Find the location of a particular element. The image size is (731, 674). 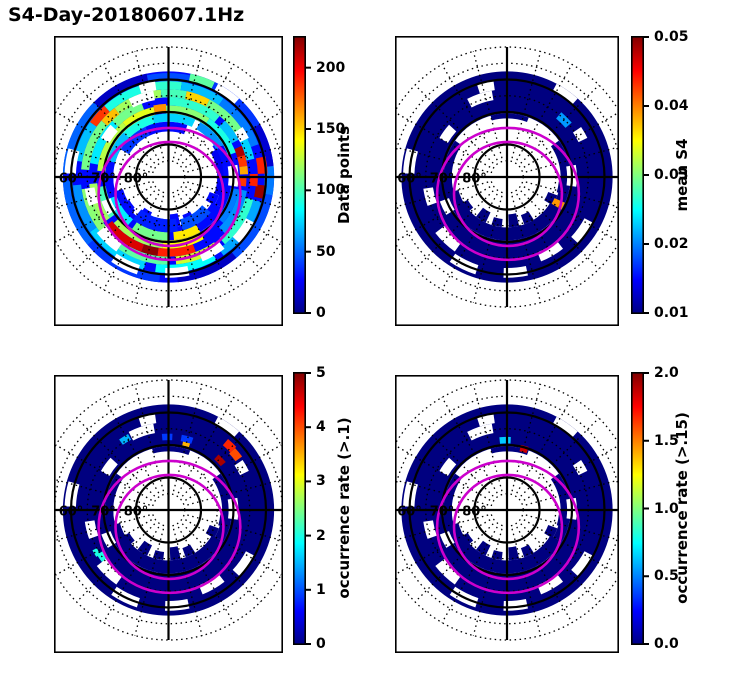

colorbar-ticks-occurrence-rate-gt-01: 0 1 2 3 4 5 is located at coordinates (341, 508).